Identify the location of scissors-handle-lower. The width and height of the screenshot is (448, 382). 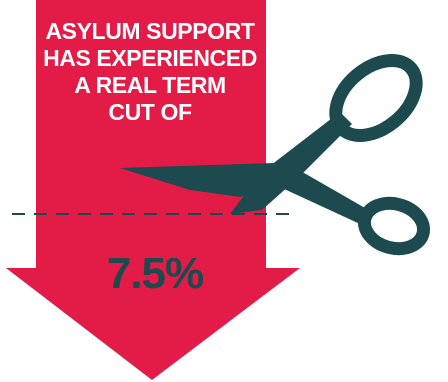
(394, 226).